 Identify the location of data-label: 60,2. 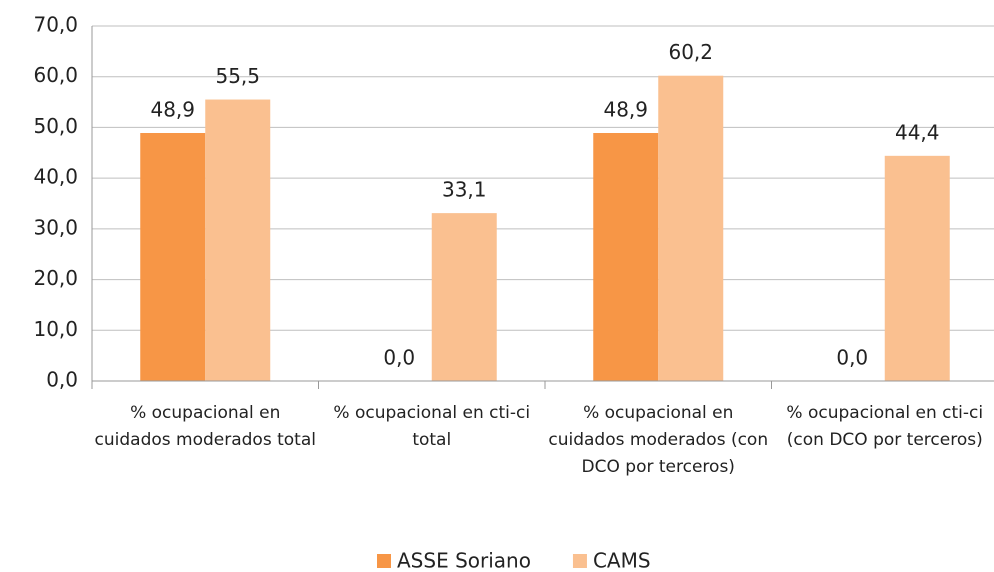
(690, 52).